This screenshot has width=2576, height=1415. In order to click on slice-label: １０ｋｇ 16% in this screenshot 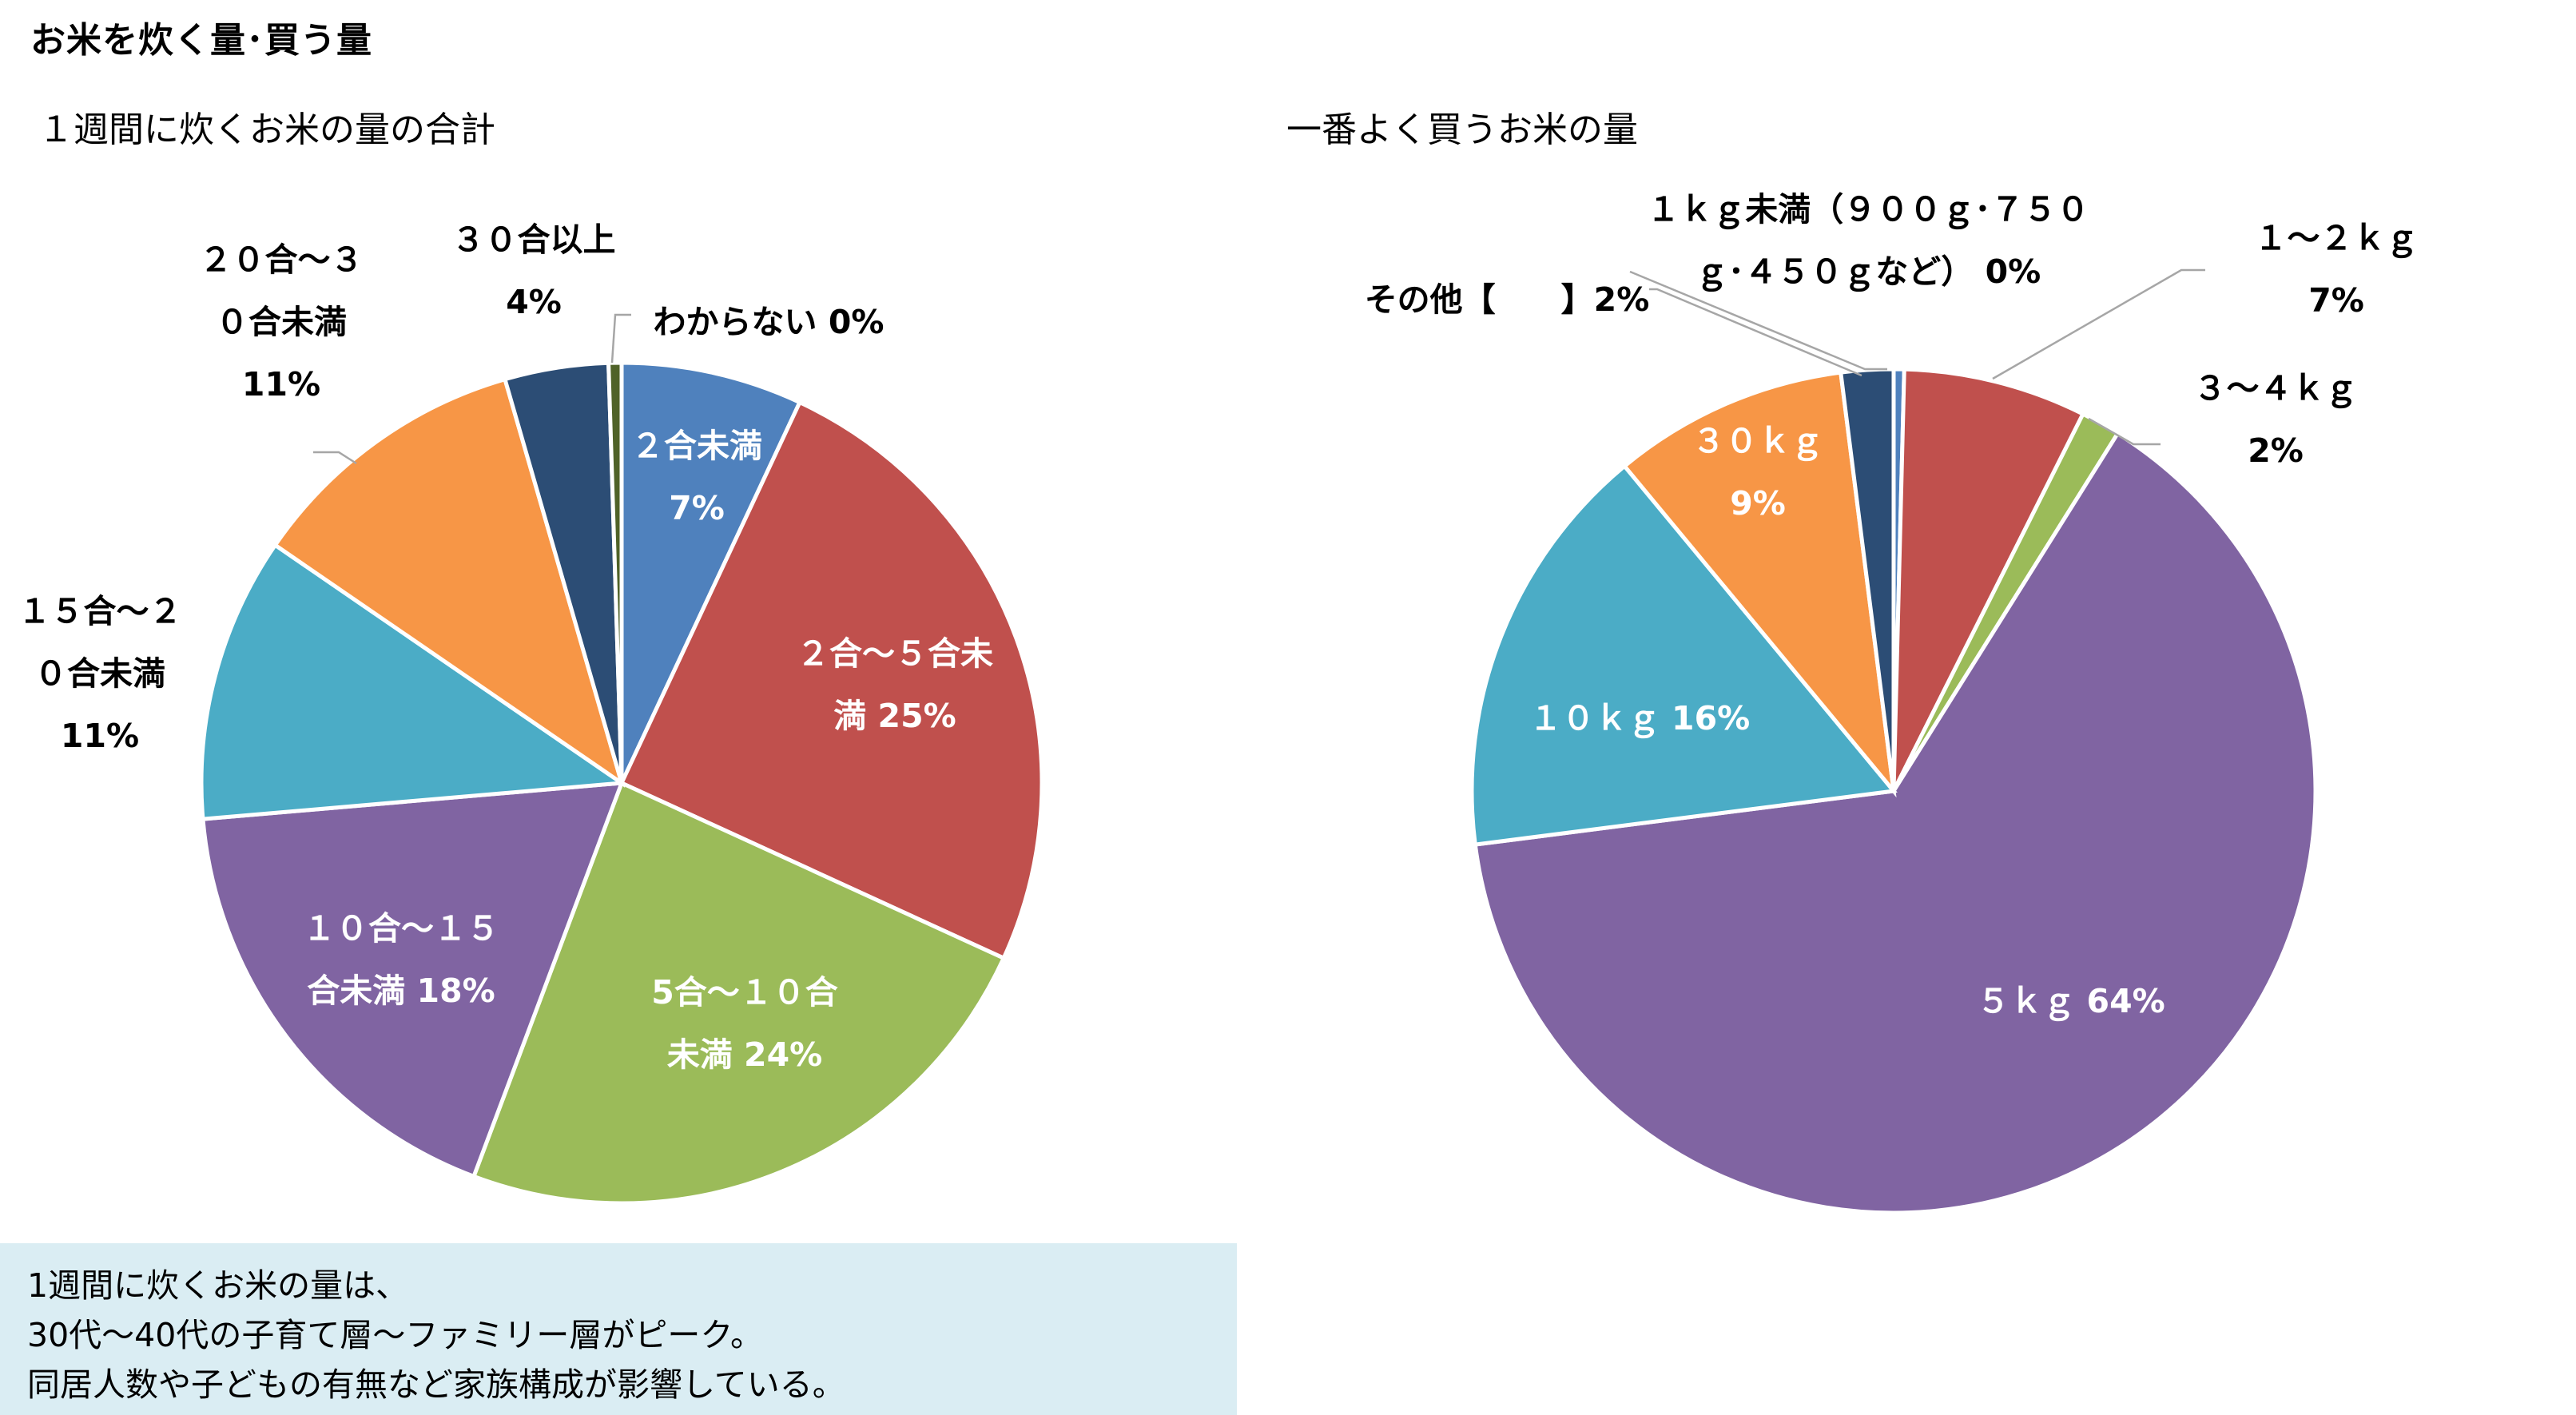, I will do `click(1639, 718)`.